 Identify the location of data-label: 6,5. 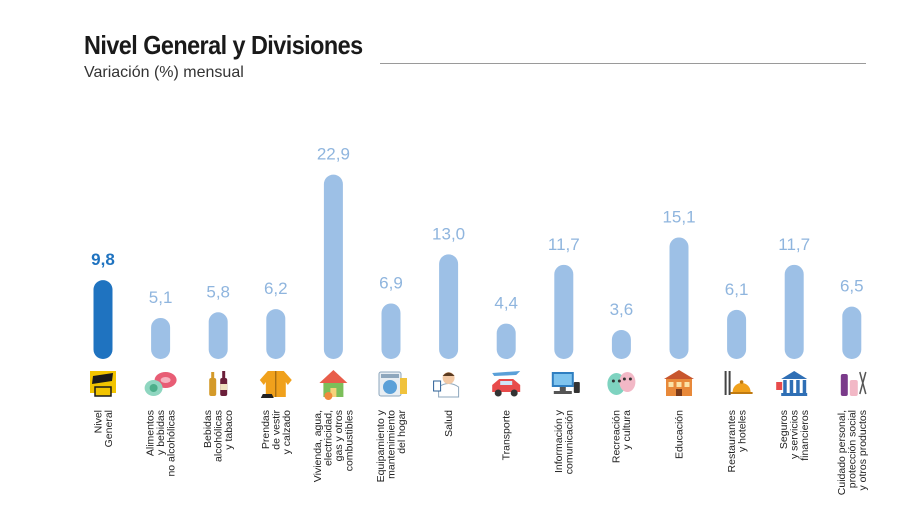
(852, 286).